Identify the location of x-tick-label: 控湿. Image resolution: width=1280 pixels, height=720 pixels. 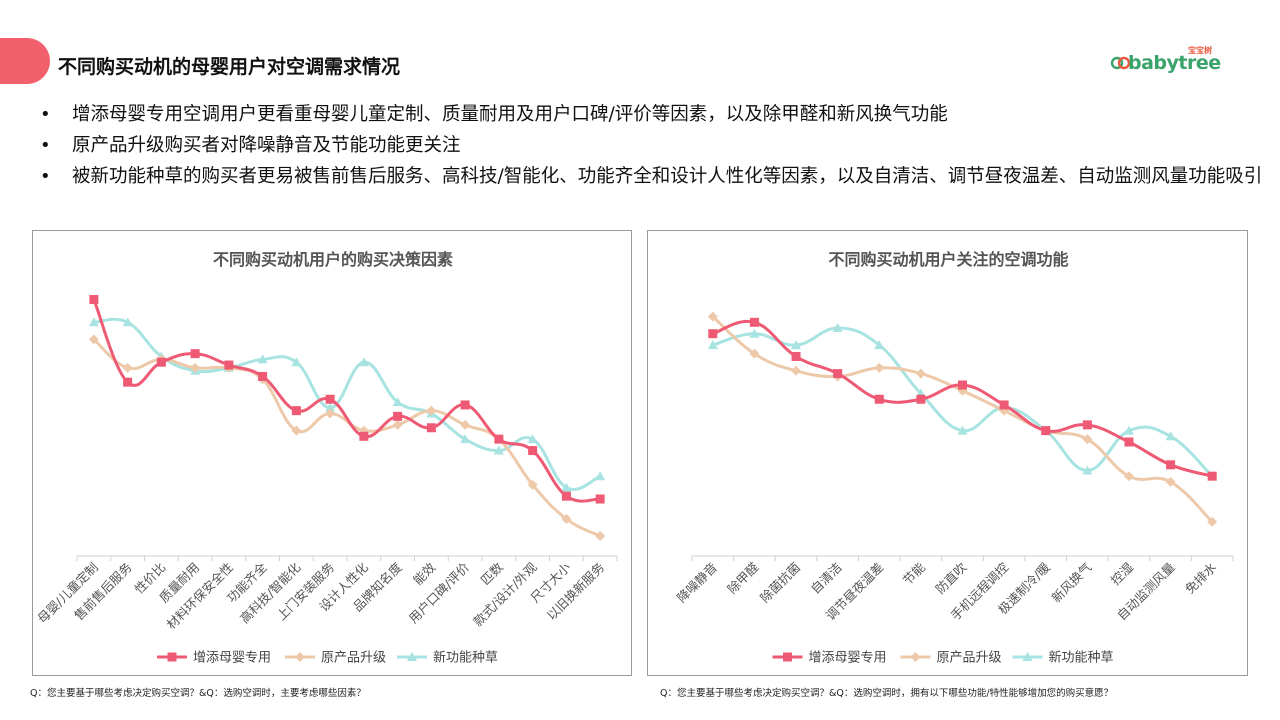
(1122, 574).